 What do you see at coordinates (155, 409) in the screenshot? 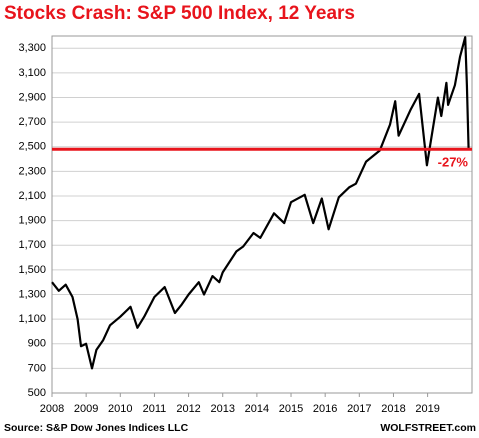
I see `x-tick-label: 2011` at bounding box center [155, 409].